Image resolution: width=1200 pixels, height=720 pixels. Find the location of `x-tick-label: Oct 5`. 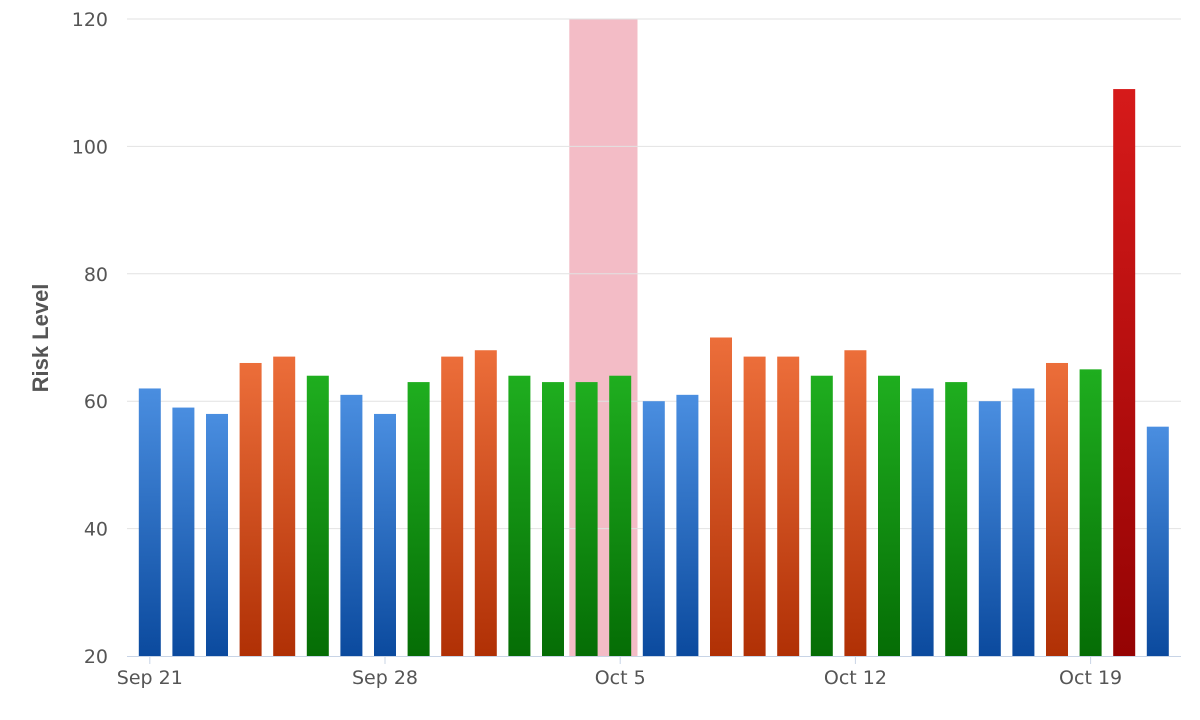

x-tick-label: Oct 5 is located at coordinates (620, 678).